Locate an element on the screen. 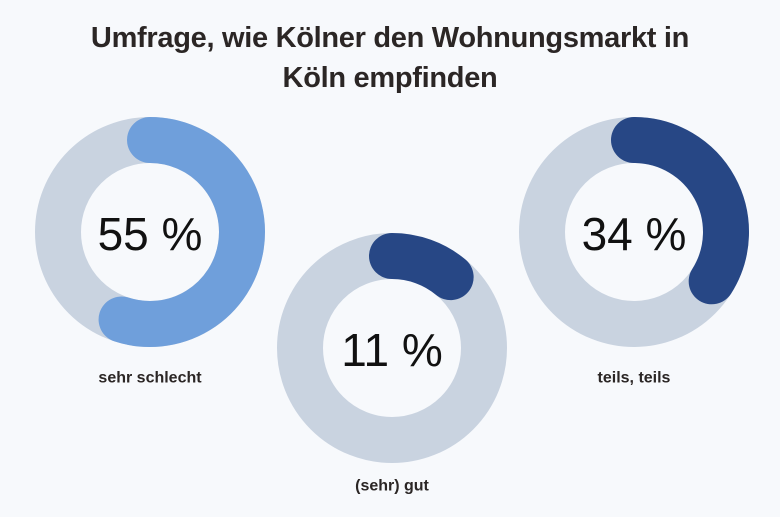  donut-label-sehr-gut: (sehr) gut is located at coordinates (392, 486).